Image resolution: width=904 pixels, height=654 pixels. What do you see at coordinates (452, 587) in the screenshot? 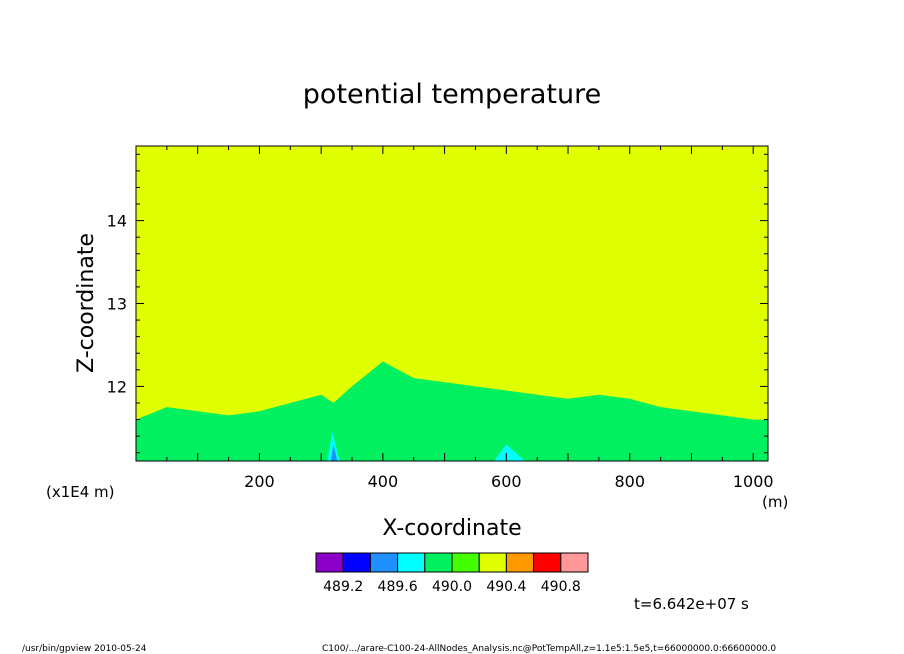
I see `colorbar-label: 490.0` at bounding box center [452, 587].